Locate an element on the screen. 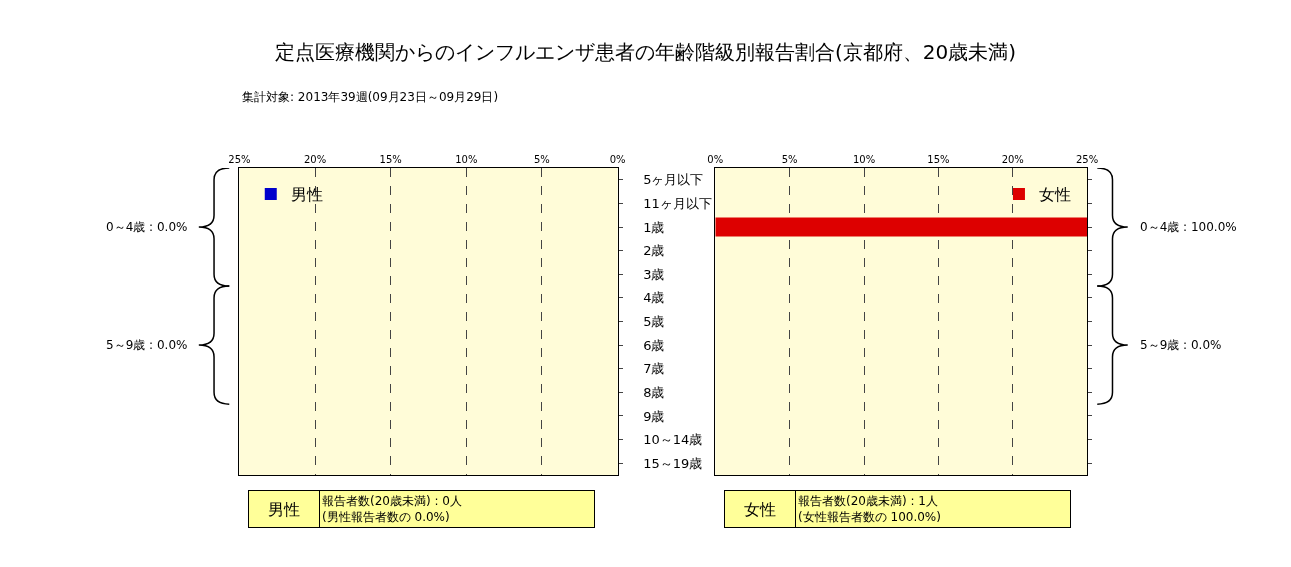 This screenshot has width=1291, height=567. y-tick-label: 3歳 is located at coordinates (654, 274).